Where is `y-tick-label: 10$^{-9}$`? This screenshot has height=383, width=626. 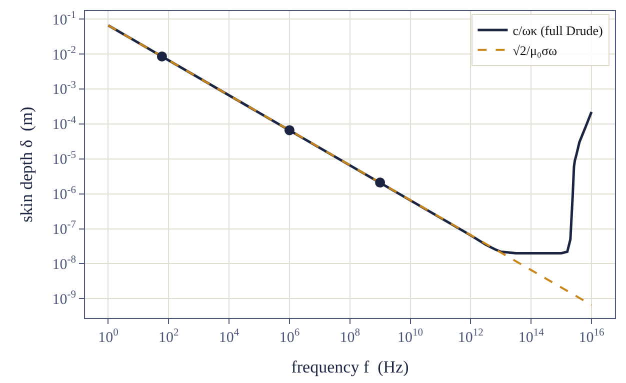
y-tick-label: 10$^{-9}$ is located at coordinates (64, 299).